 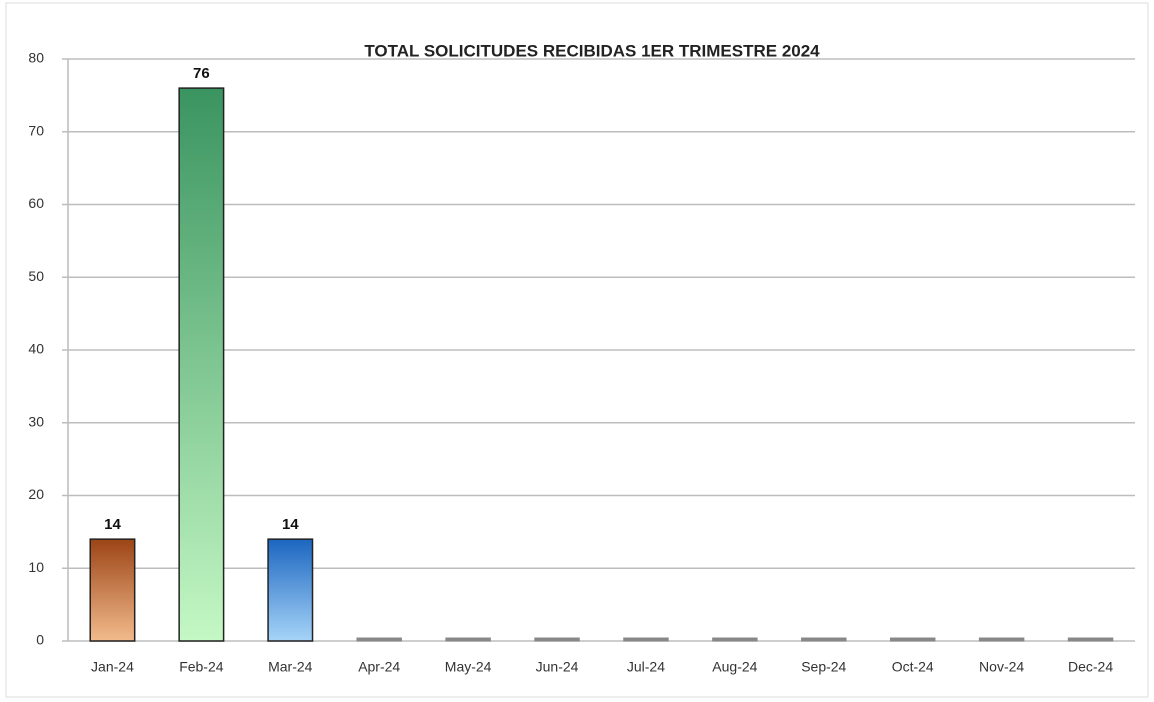 I want to click on y-tick-label: 0, so click(x=40, y=640).